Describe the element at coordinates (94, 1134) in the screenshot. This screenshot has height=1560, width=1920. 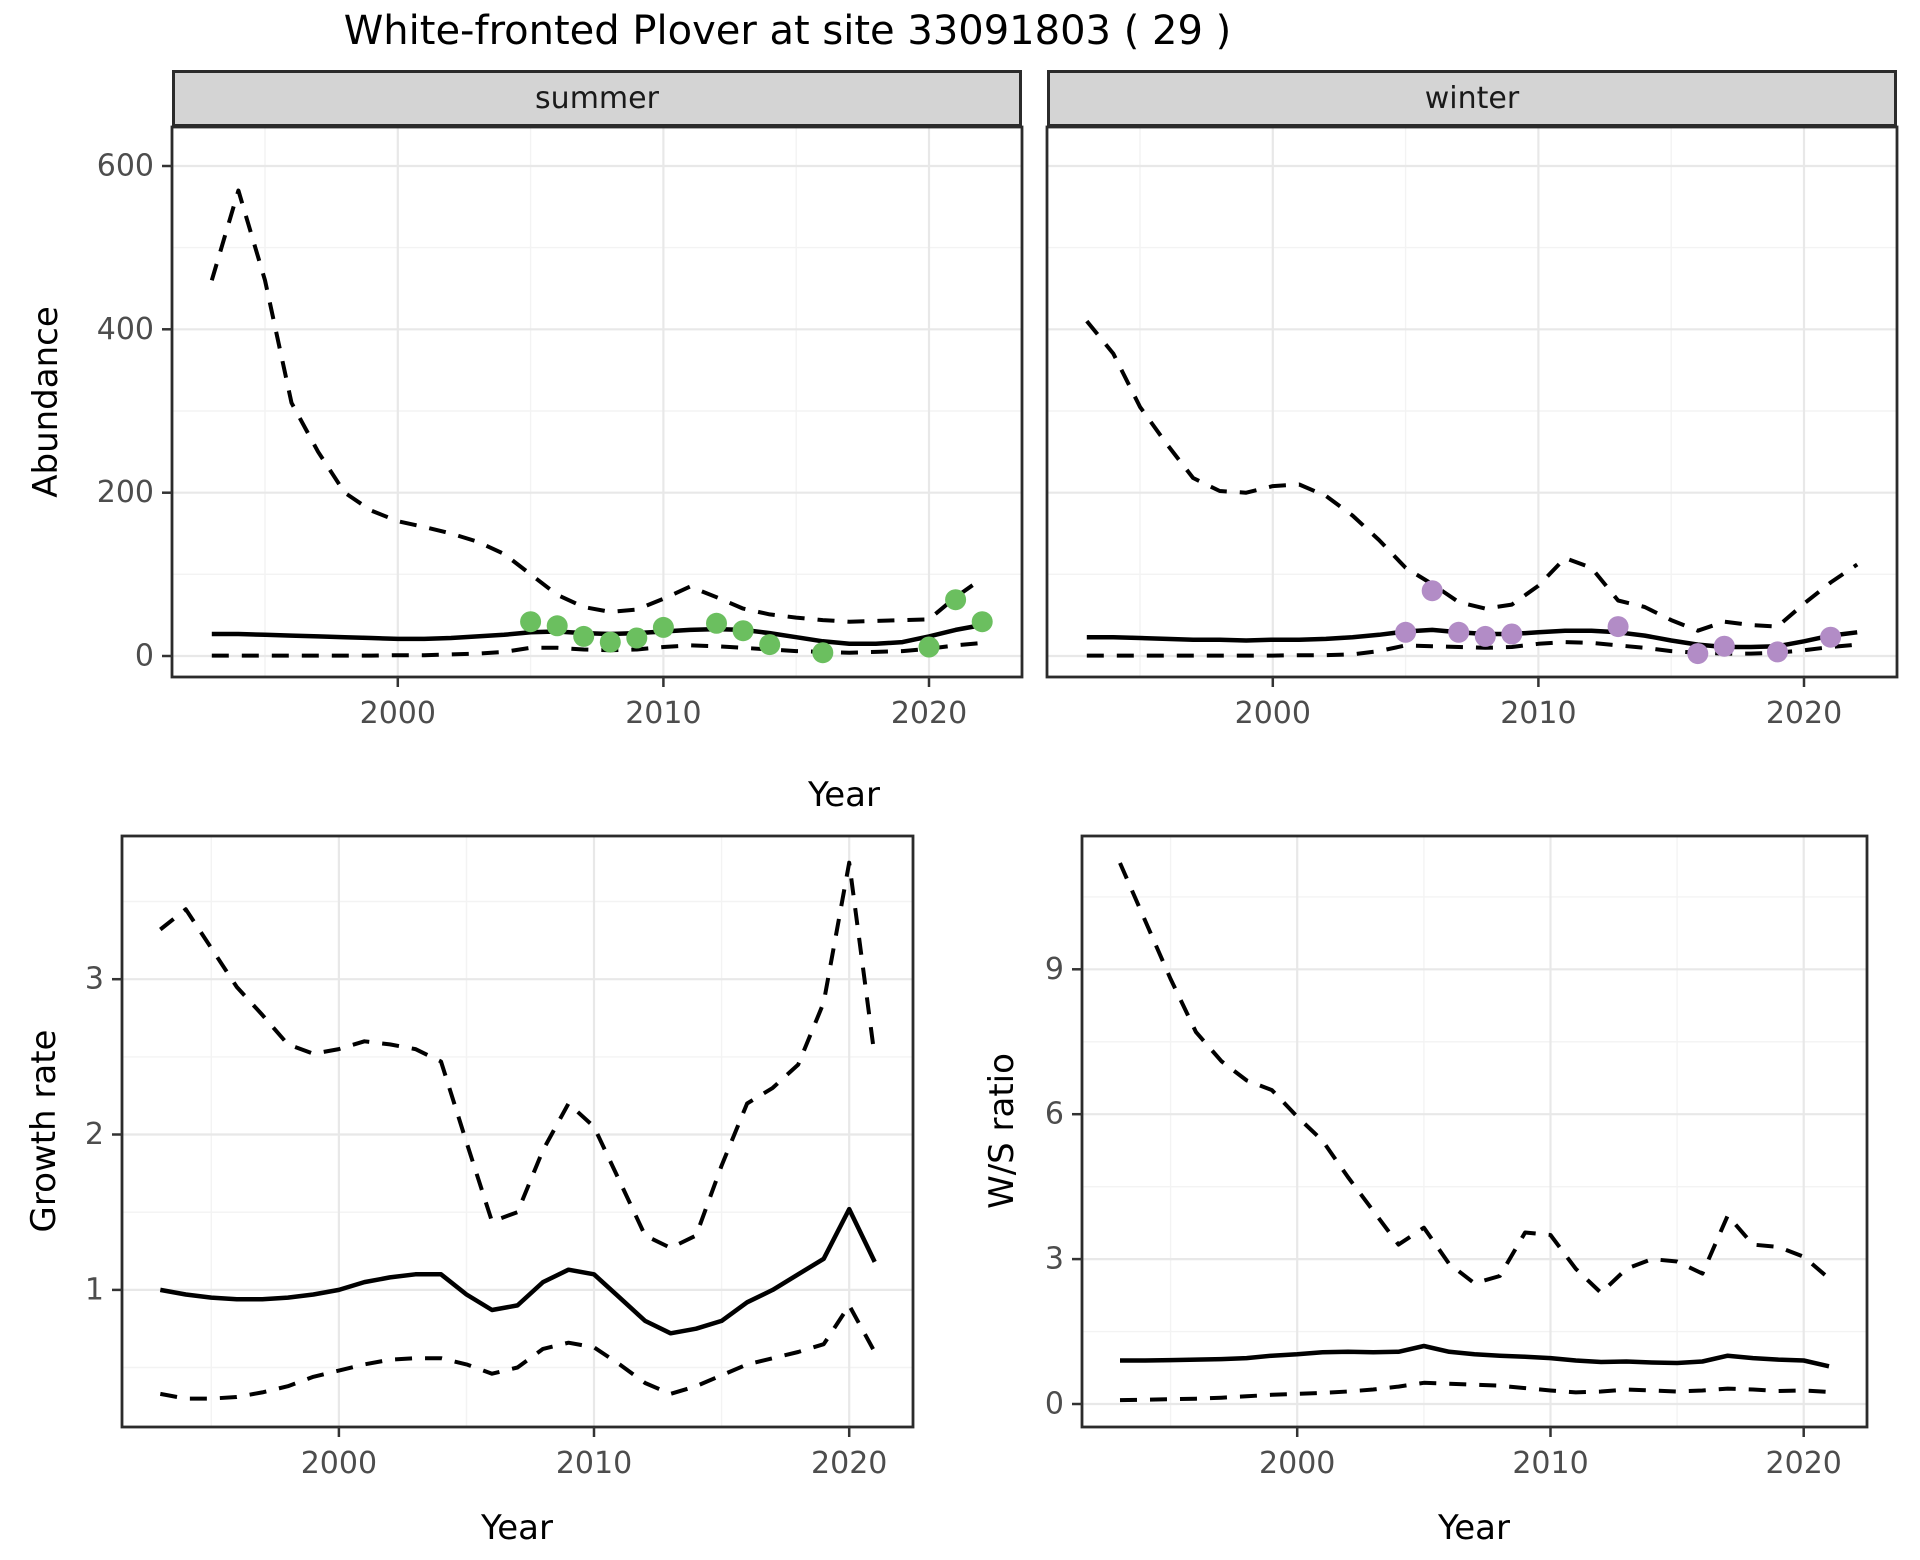
I see `y-tick-label: 2` at that location.